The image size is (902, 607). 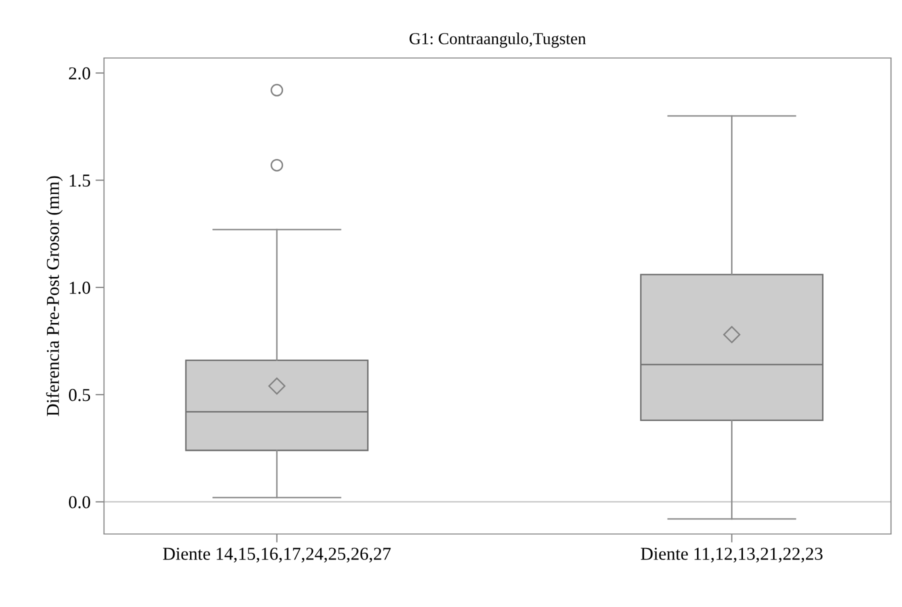 What do you see at coordinates (80, 180) in the screenshot?
I see `y-tick-label: 1.5` at bounding box center [80, 180].